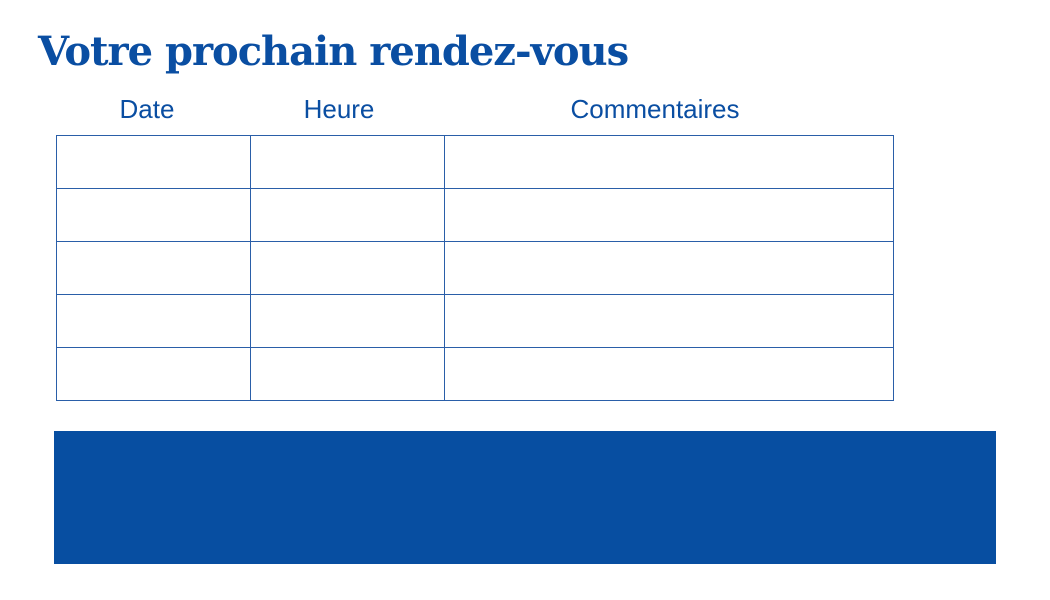 The width and height of the screenshot is (1050, 600). I want to click on column-header-heure: Heure, so click(339, 109).